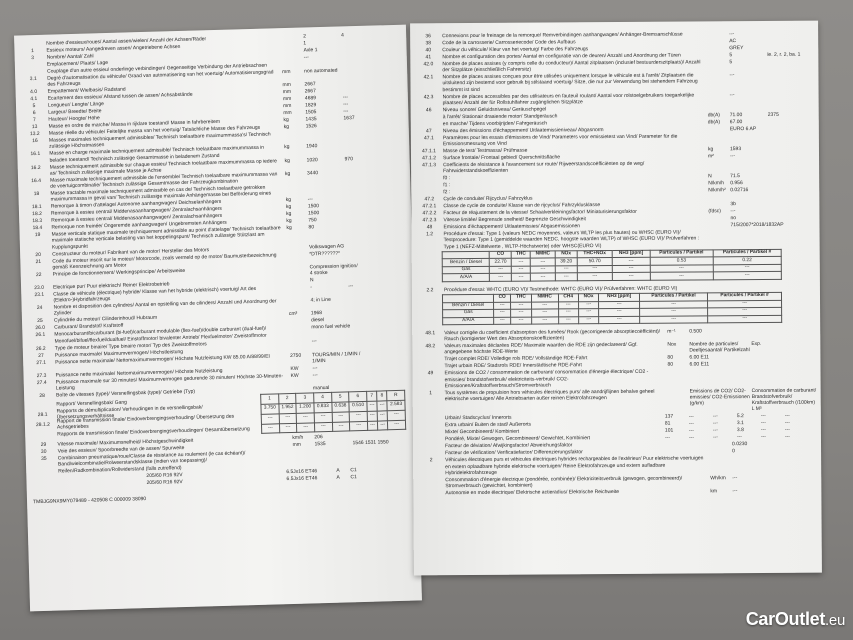 The width and height of the screenshot is (853, 640). Describe the element at coordinates (733, 204) in the screenshot. I see `spec-v1: 3b` at that location.